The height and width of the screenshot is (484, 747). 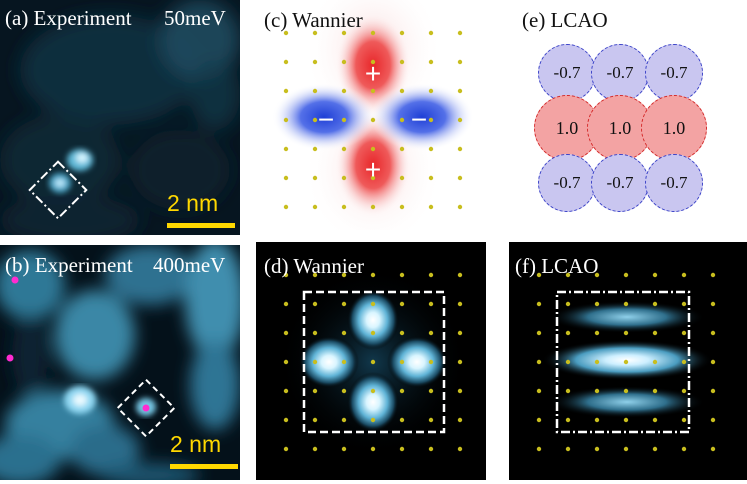 I want to click on panel-a-scale-bar, so click(x=201, y=225).